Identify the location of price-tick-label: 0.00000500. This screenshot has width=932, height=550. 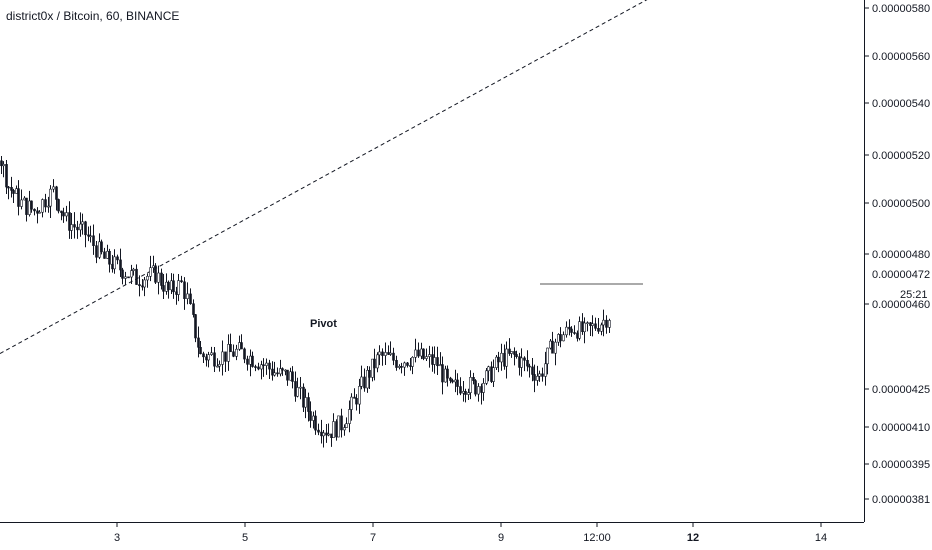
(901, 204).